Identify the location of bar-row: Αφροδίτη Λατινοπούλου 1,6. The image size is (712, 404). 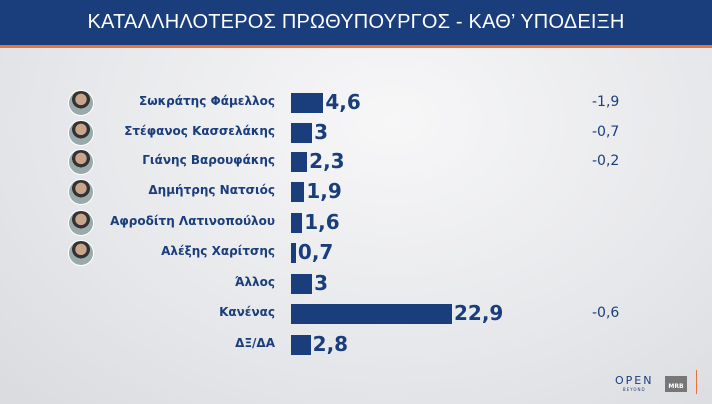
(356, 223).